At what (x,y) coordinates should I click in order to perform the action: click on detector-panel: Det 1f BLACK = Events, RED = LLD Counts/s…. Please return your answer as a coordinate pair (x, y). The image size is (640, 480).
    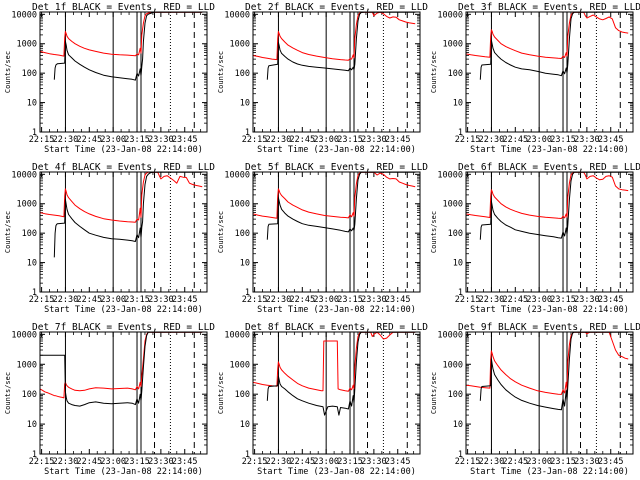
    Looking at the image, I should click on (109, 78).